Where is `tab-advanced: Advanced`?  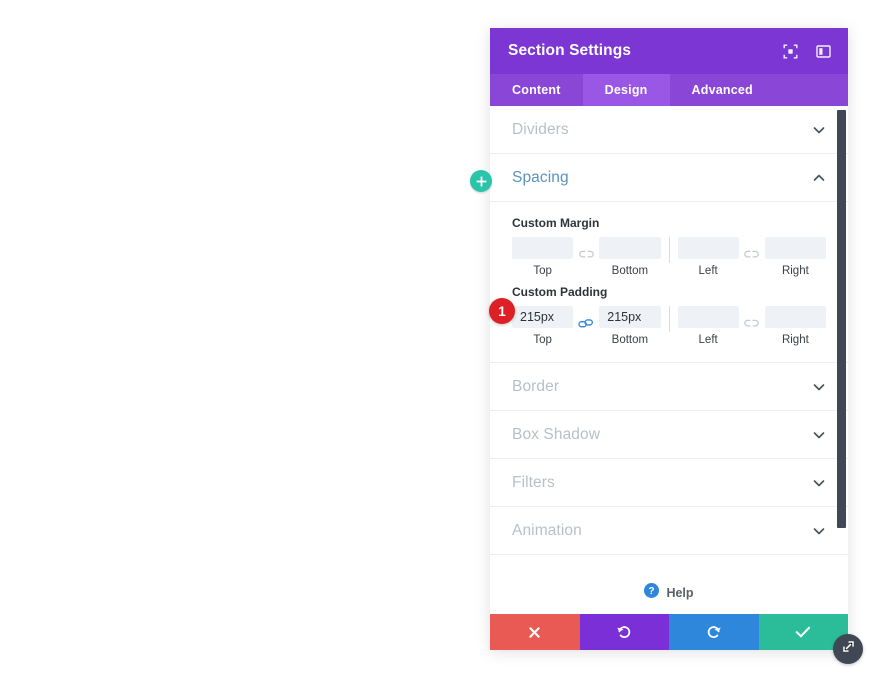
tab-advanced: Advanced is located at coordinates (722, 90).